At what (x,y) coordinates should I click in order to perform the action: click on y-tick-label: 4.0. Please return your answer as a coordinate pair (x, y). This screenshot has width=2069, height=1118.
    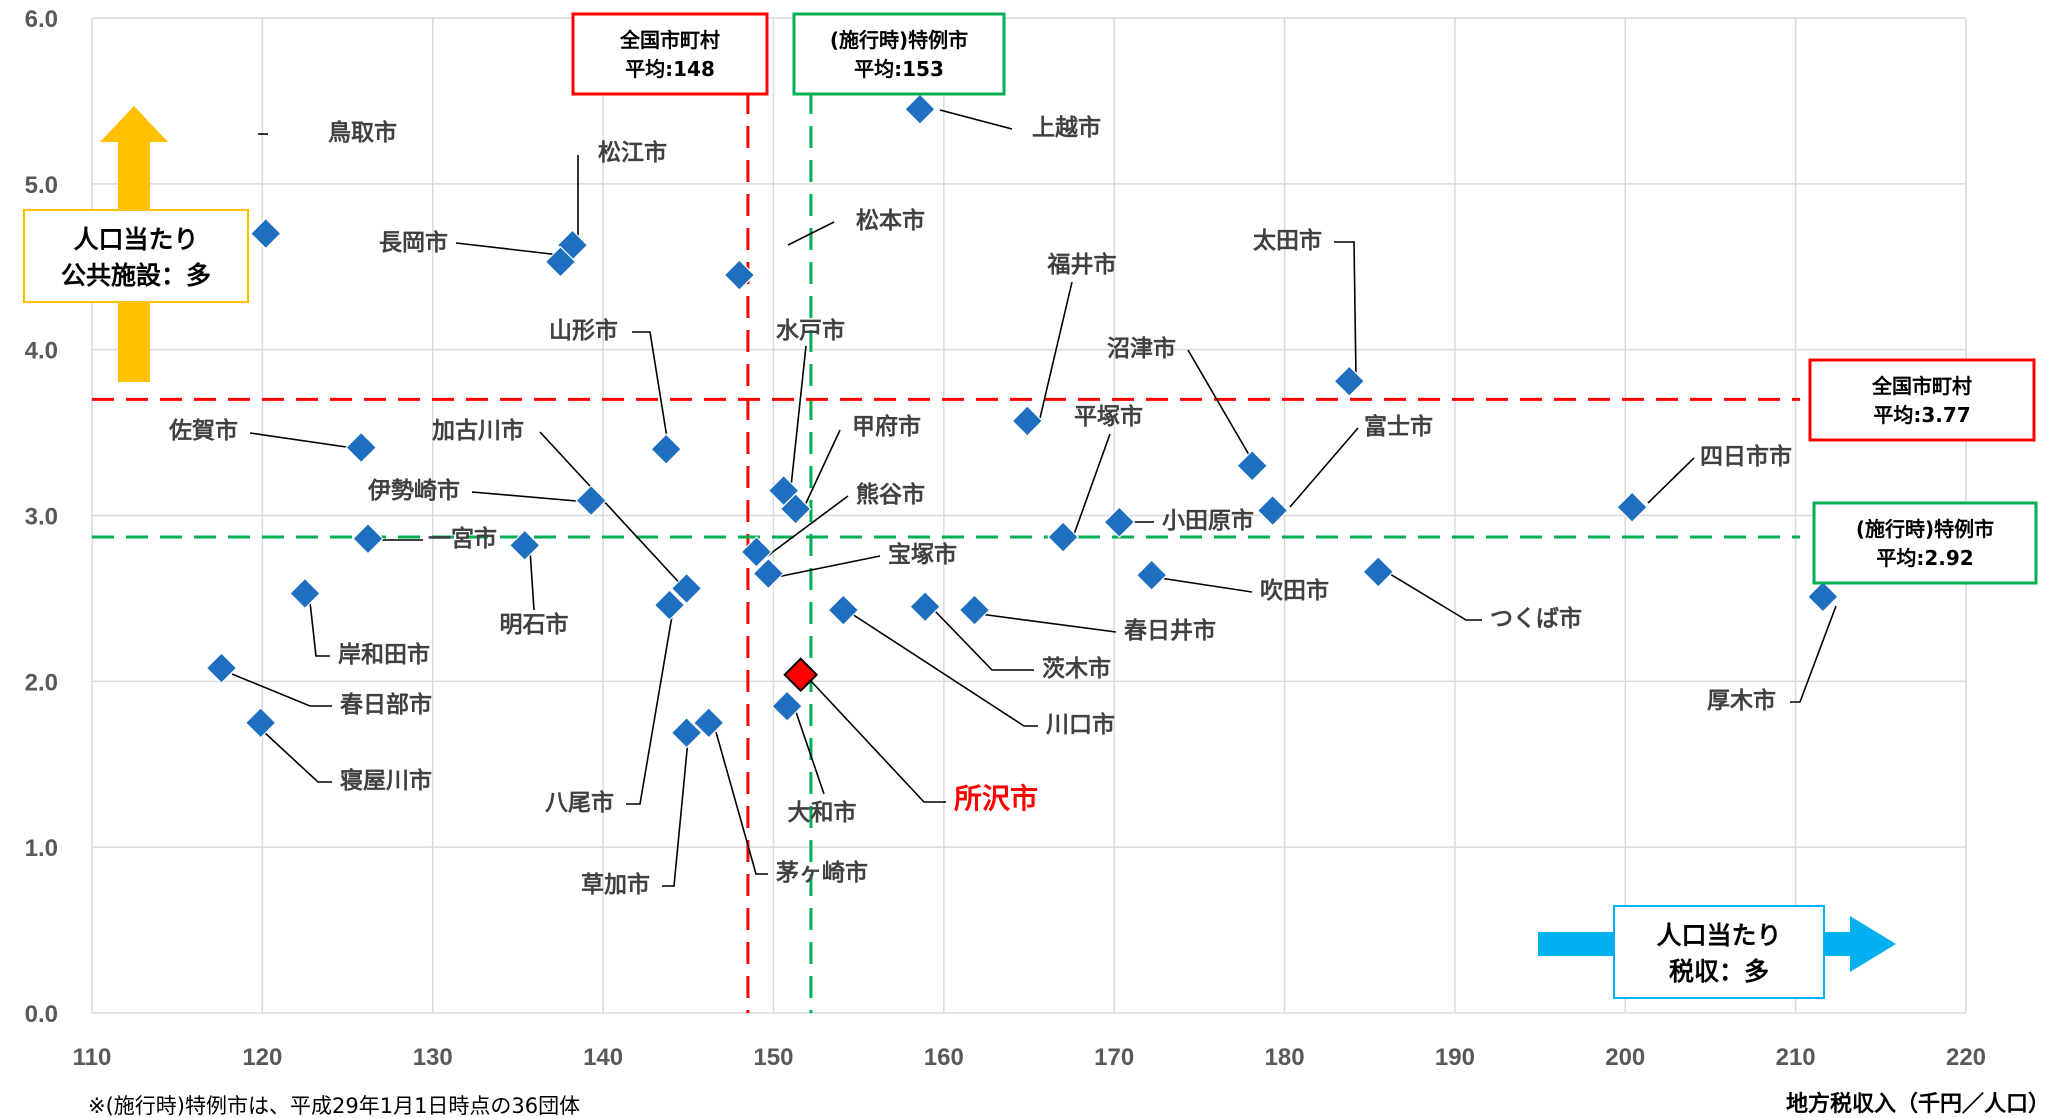
    Looking at the image, I should click on (41, 351).